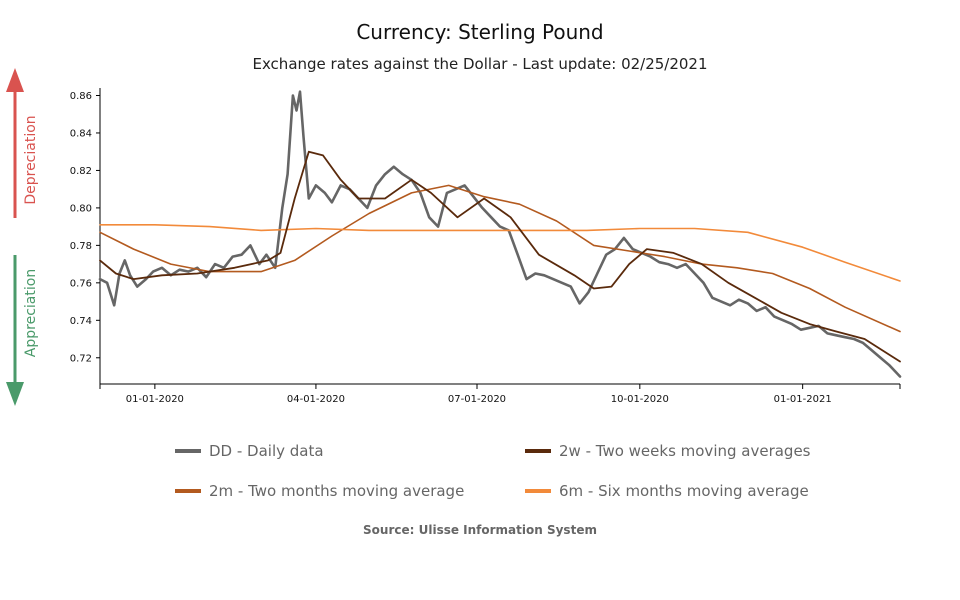 The image size is (960, 600). Describe the element at coordinates (15, 80) in the screenshot. I see `depreciation-arrow-head` at that location.